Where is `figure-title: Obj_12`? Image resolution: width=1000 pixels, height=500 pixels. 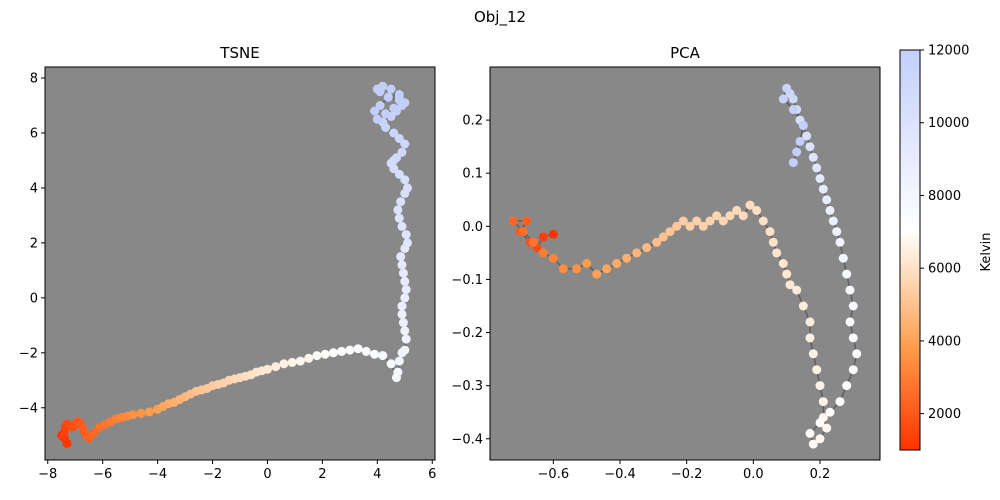
figure-title: Obj_12 is located at coordinates (500, 17).